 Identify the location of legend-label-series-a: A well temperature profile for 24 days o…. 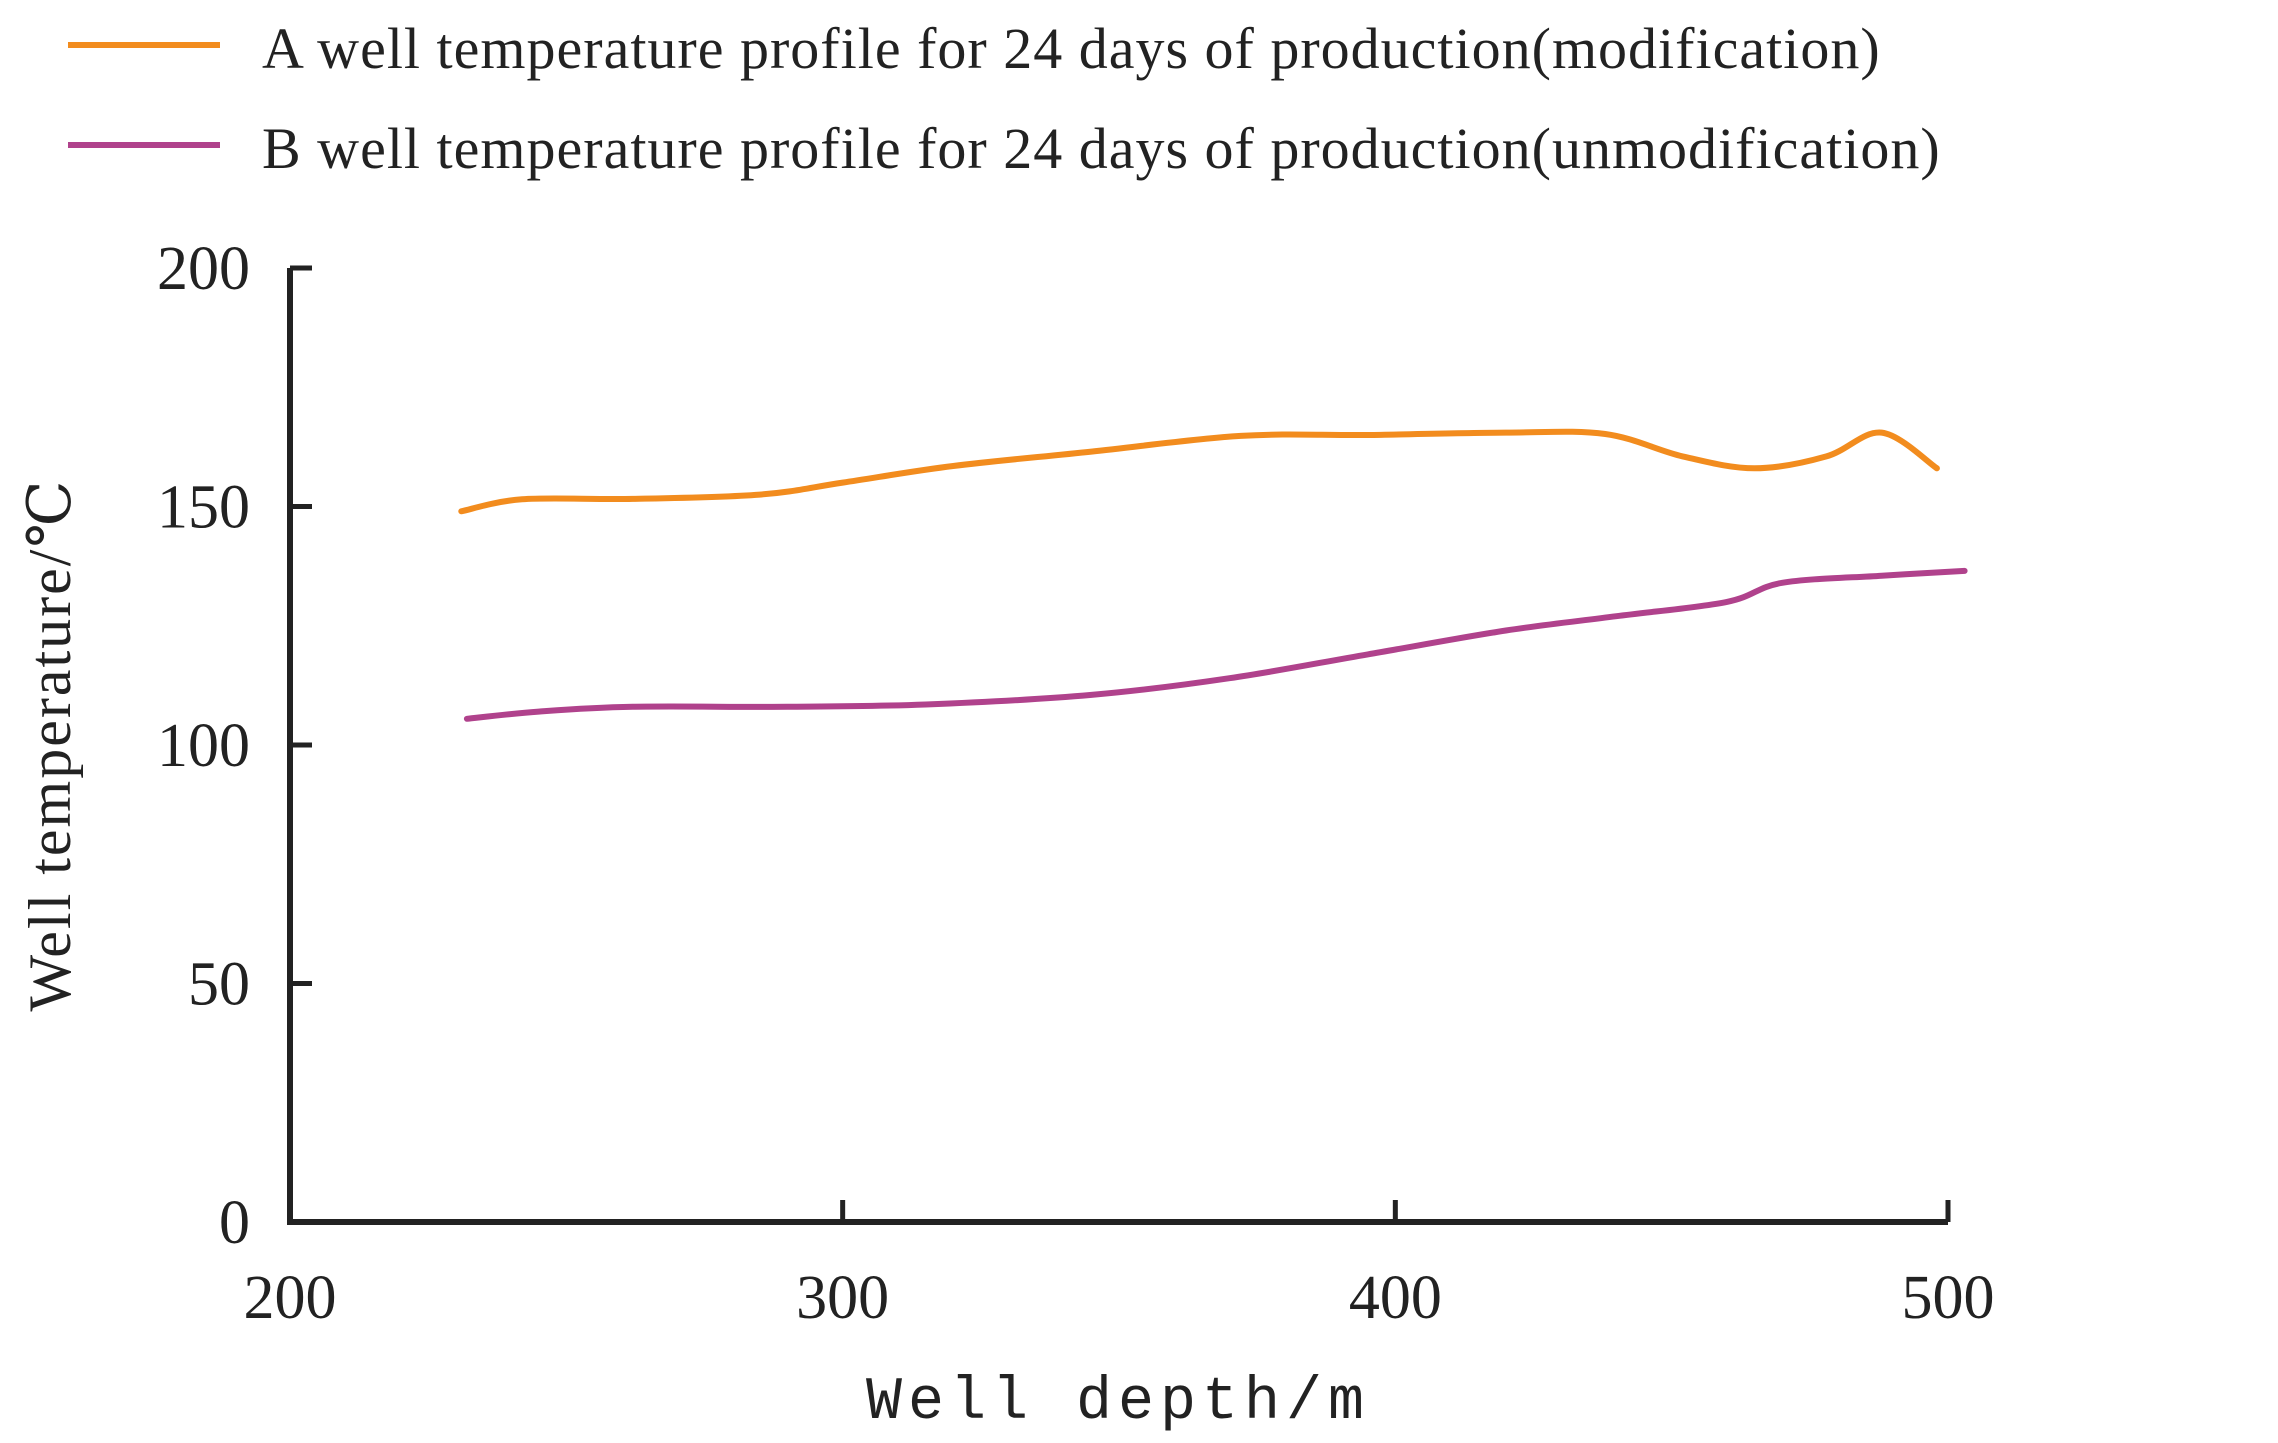
(1071, 48).